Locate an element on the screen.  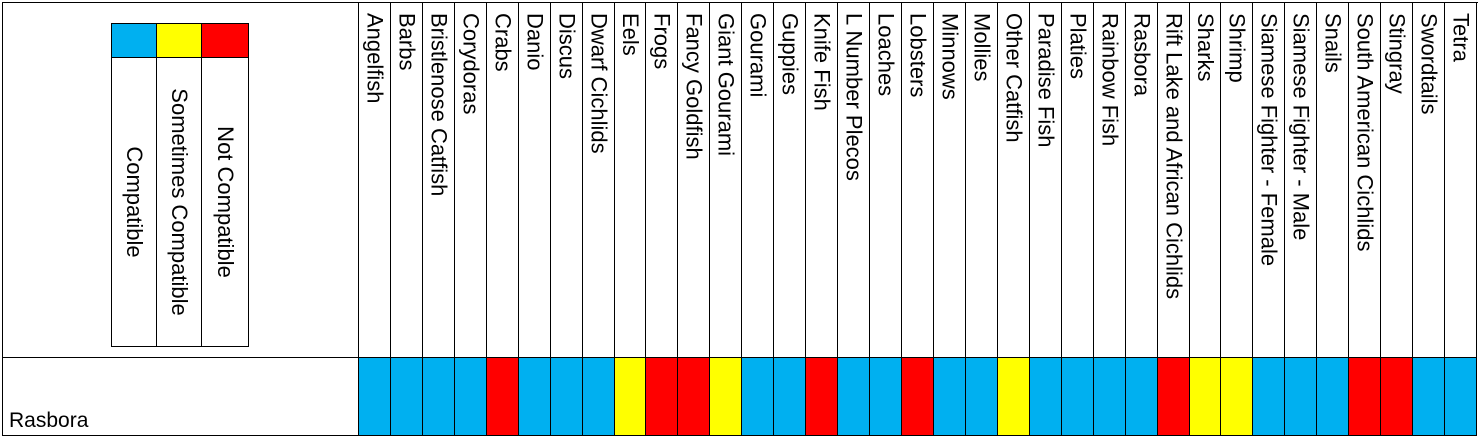
column-header-label: L Number Plecos is located at coordinates (854, 97).